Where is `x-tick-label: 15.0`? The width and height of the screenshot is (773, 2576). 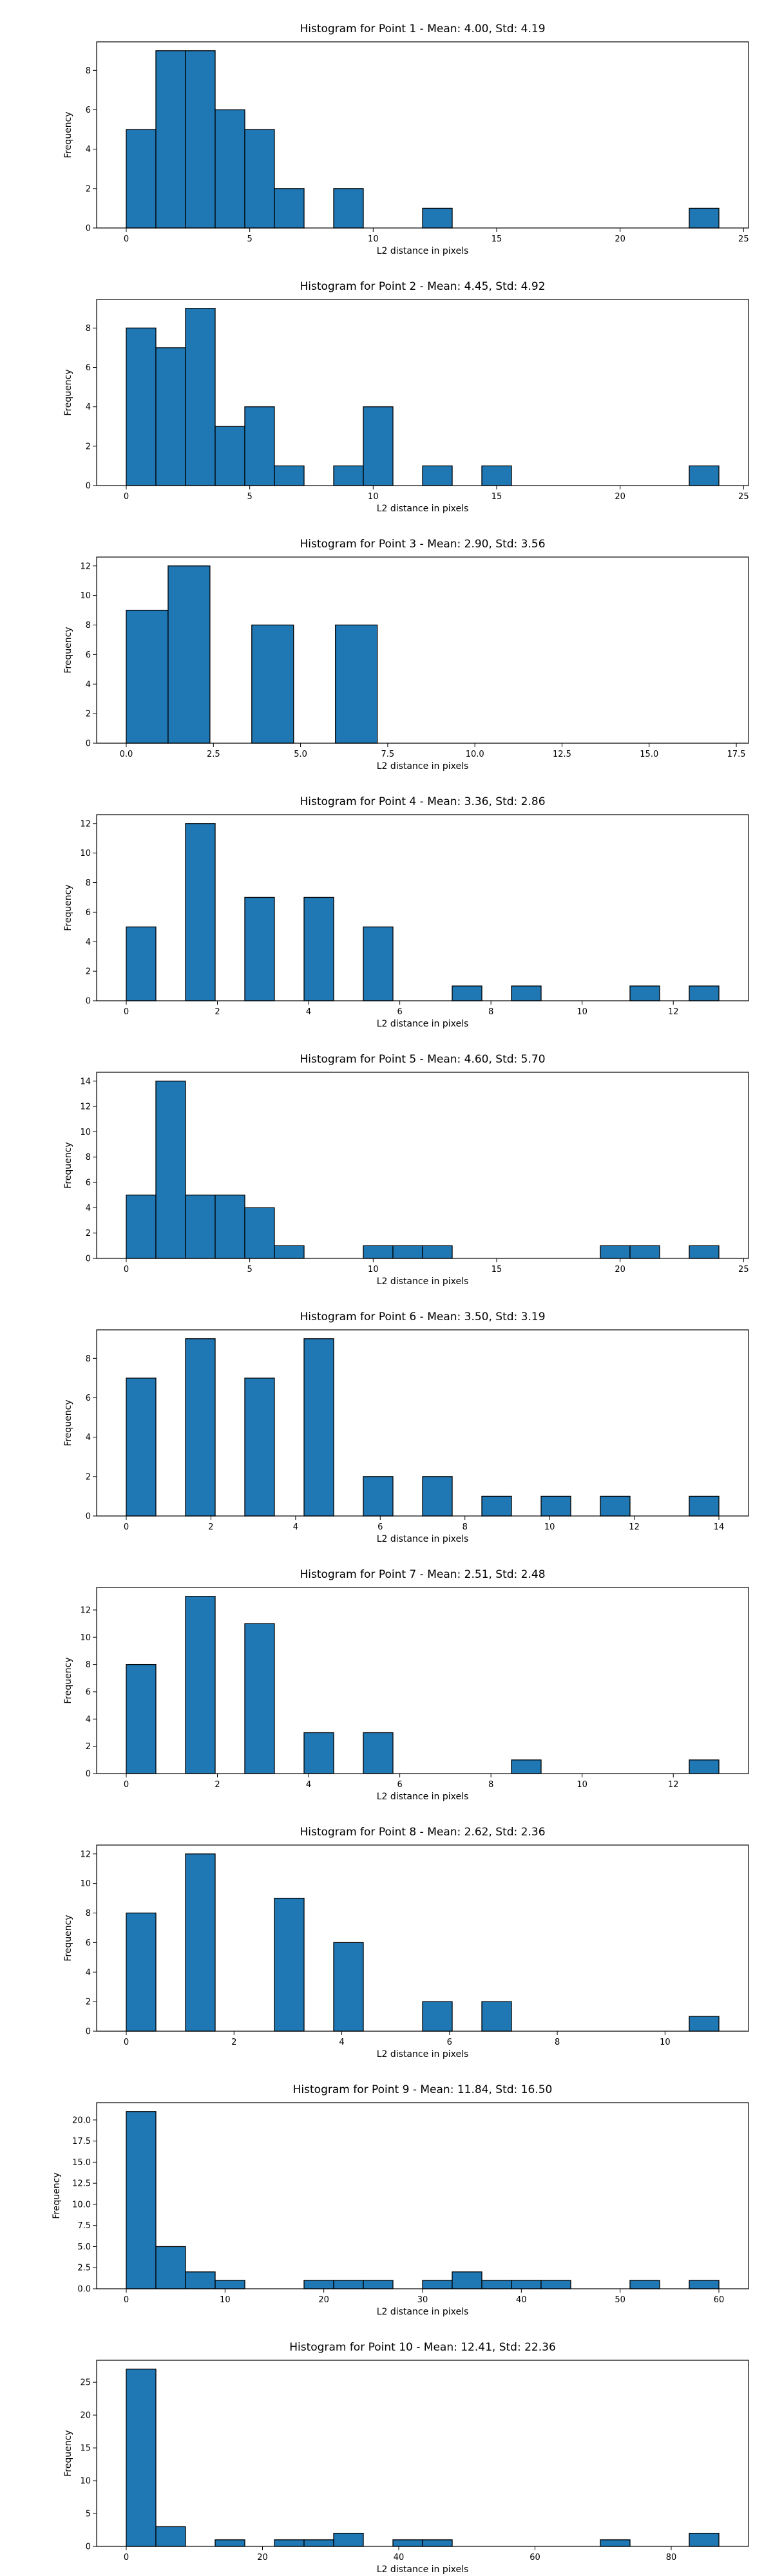
x-tick-label: 15.0 is located at coordinates (649, 754).